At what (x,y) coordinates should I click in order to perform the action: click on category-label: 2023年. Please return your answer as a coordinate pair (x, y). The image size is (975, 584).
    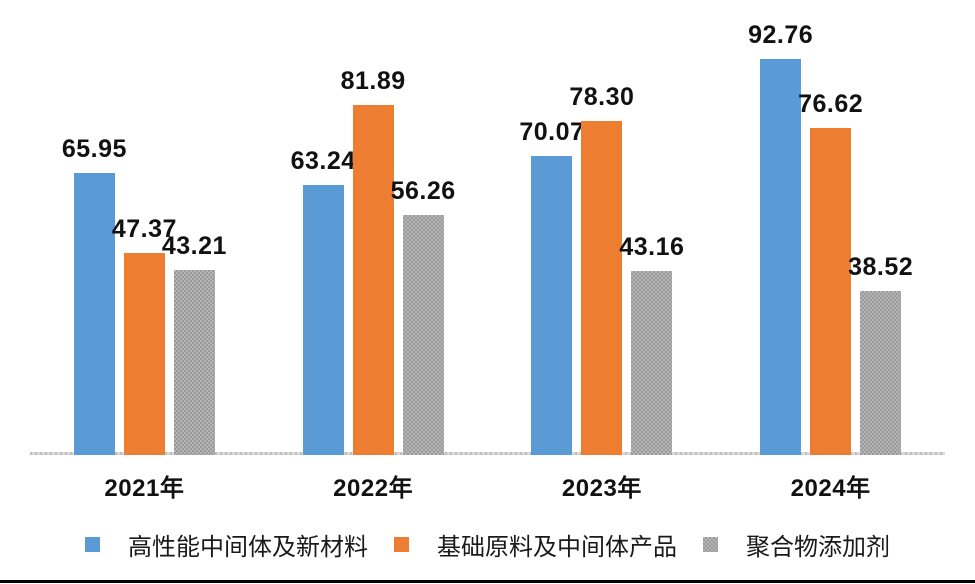
    Looking at the image, I should click on (601, 488).